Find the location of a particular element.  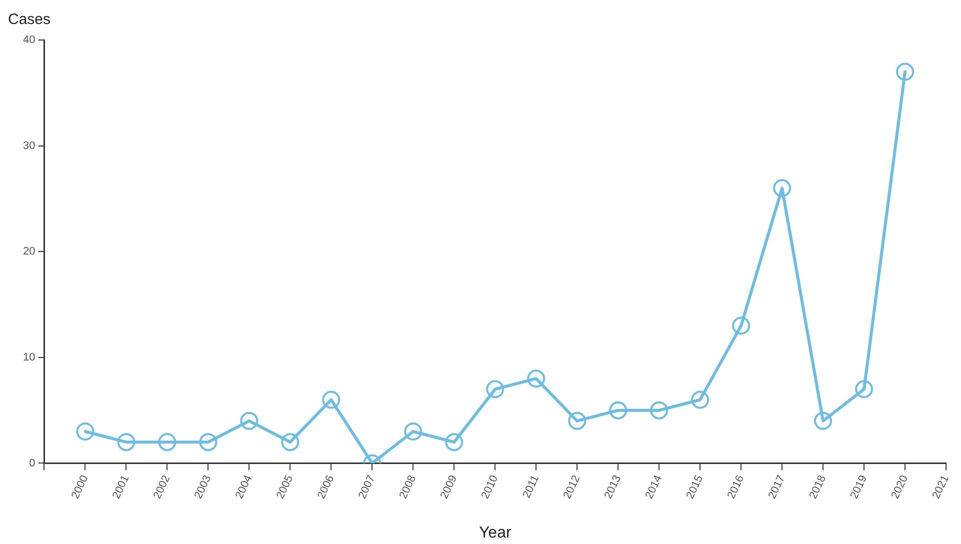

x-tick-label: 2005 is located at coordinates (285, 487).